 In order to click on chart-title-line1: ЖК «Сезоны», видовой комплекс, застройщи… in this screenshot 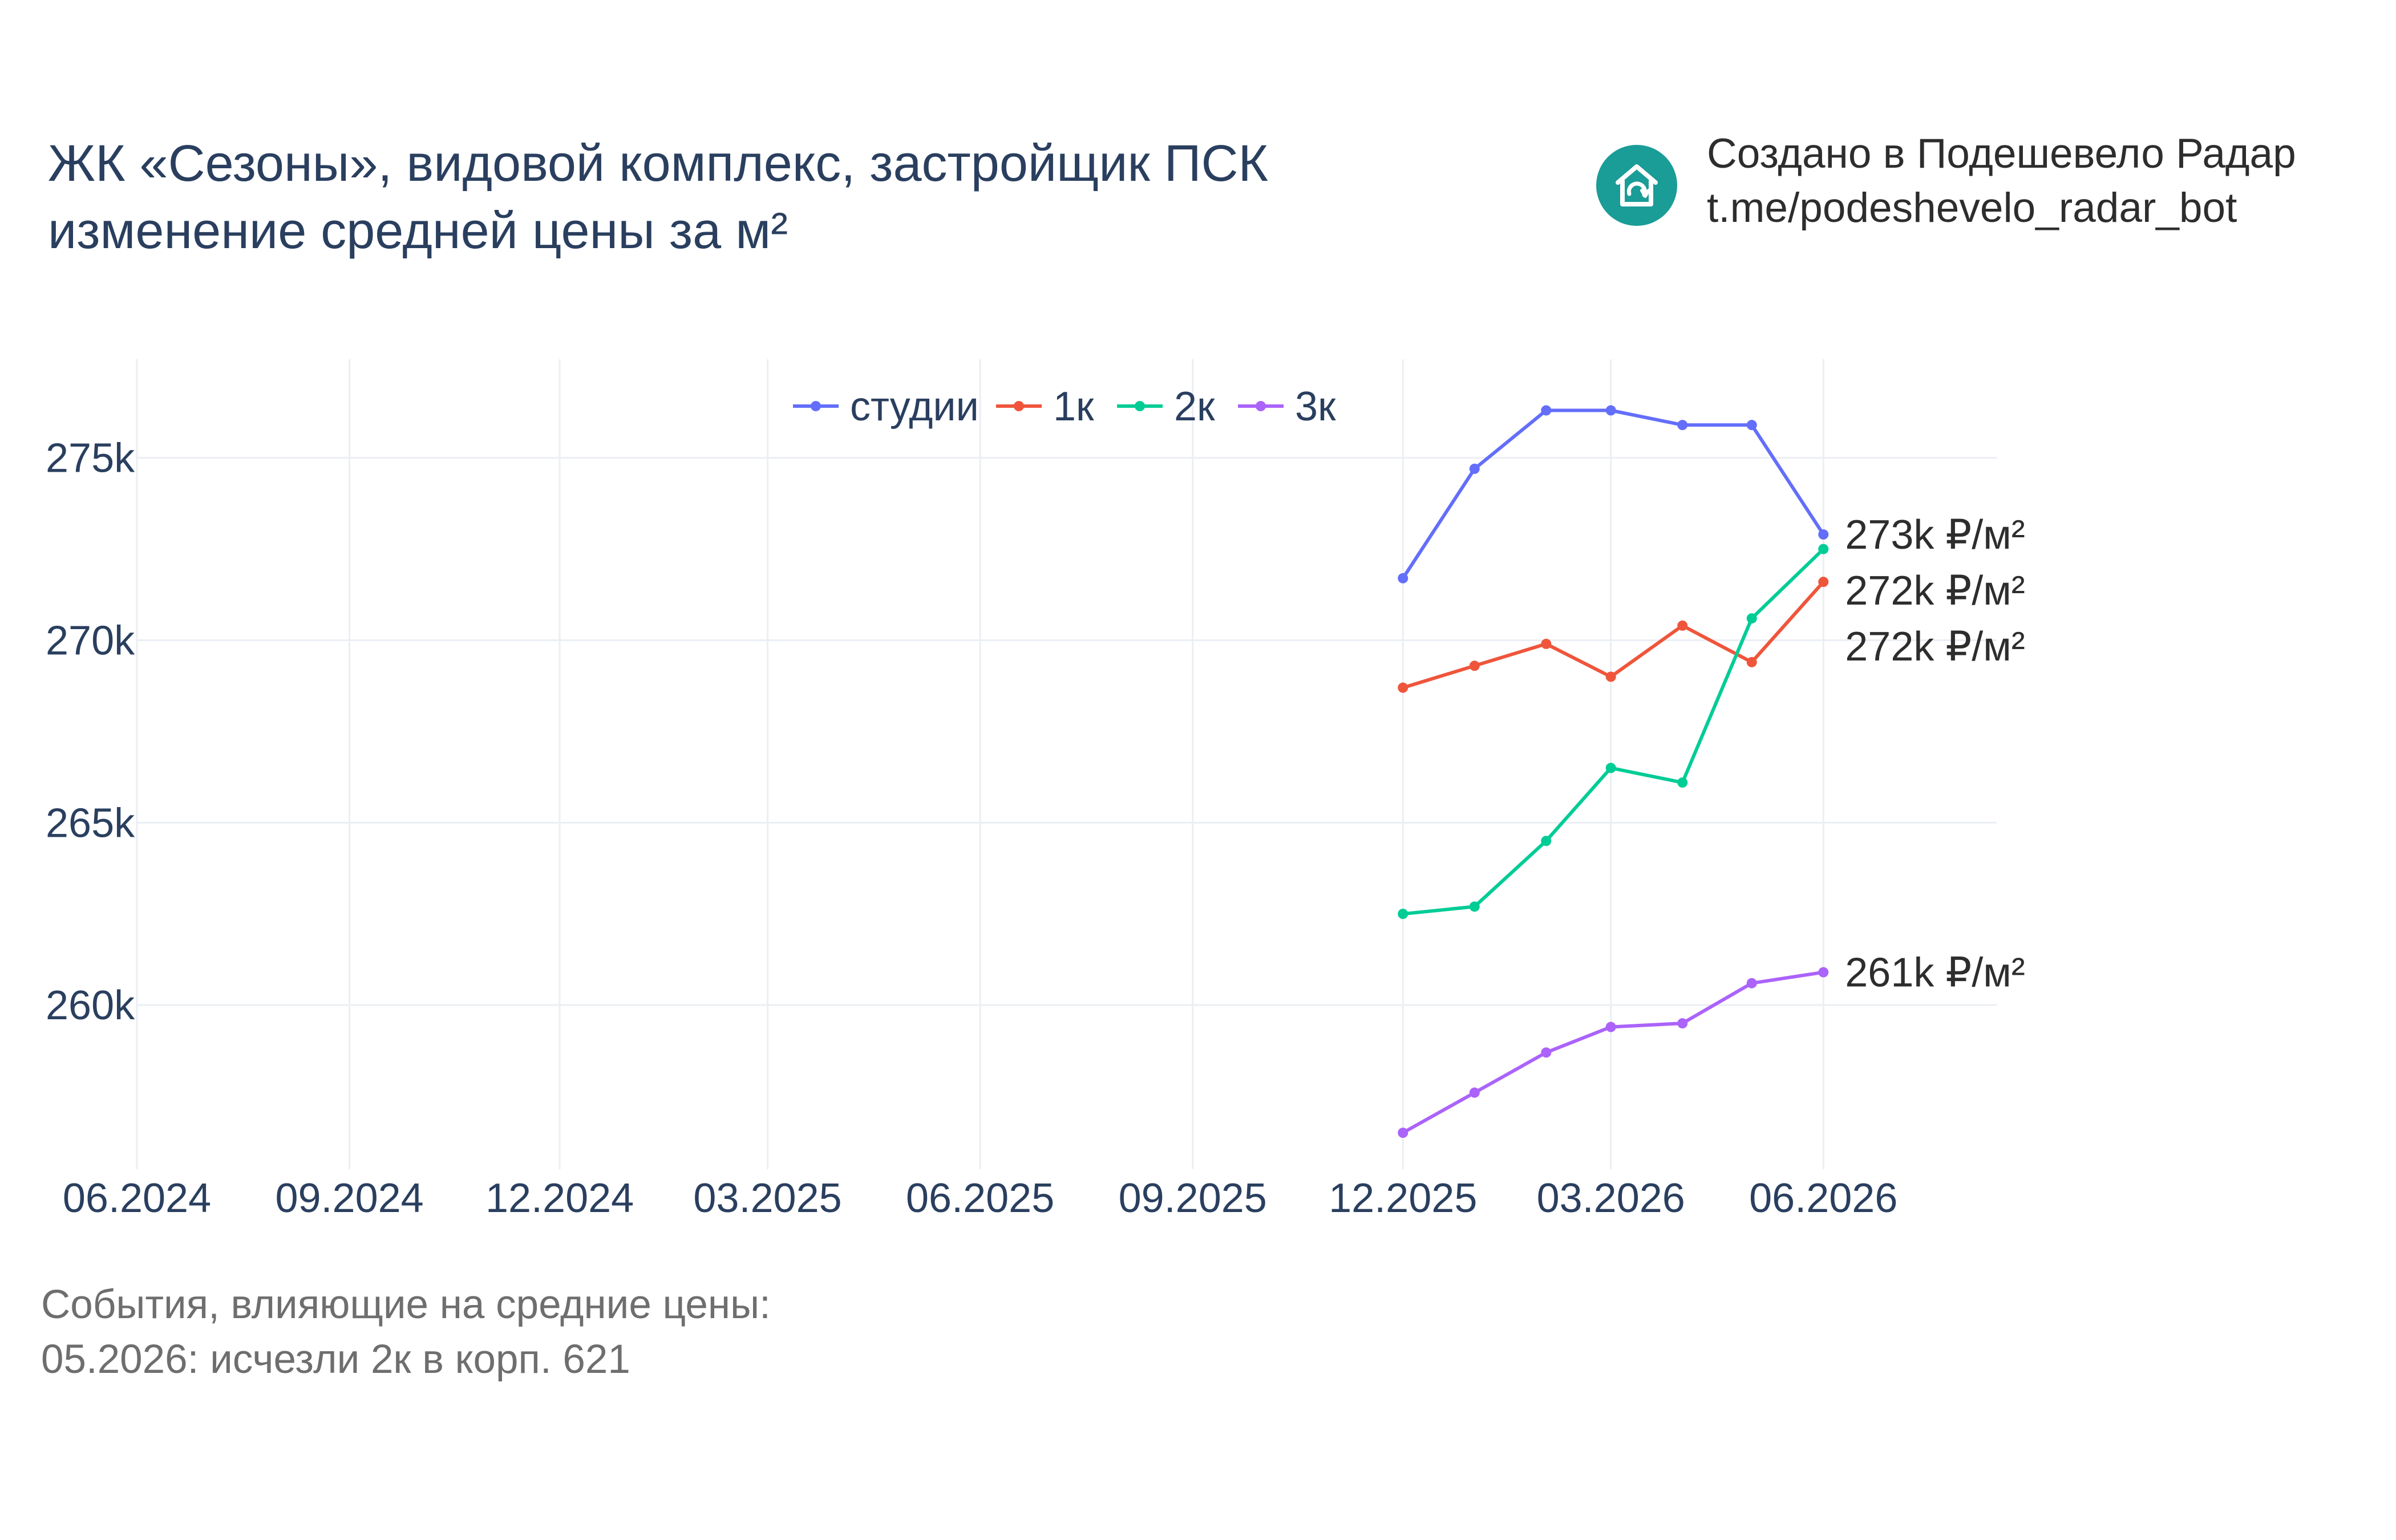, I will do `click(658, 163)`.